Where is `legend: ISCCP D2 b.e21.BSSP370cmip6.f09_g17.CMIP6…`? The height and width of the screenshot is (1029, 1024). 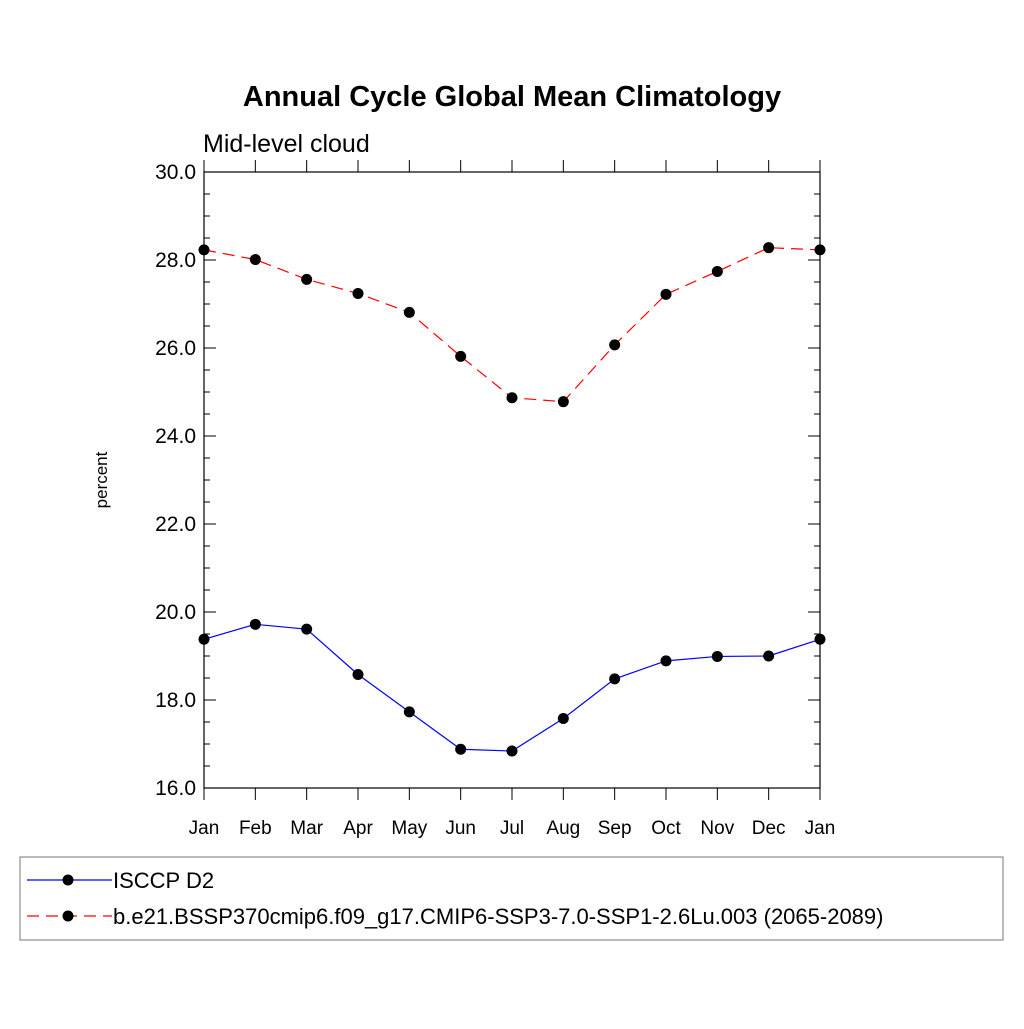
legend: ISCCP D2 b.e21.BSSP370cmip6.f09_g17.CMIP6… is located at coordinates (511, 898).